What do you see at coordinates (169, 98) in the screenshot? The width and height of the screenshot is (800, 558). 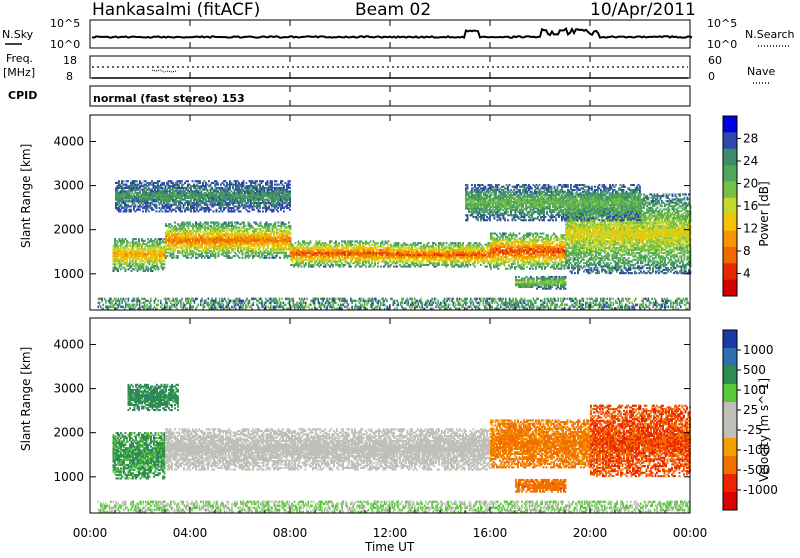 I see `cpid-text: normal (fast stereo) 153` at bounding box center [169, 98].